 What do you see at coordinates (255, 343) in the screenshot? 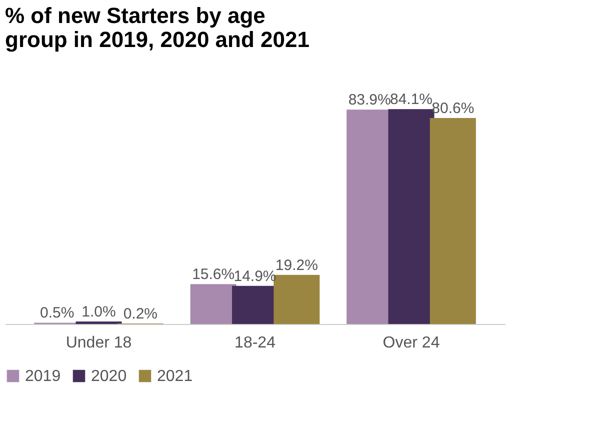
I see `x-tick-label: 18-24` at bounding box center [255, 343].